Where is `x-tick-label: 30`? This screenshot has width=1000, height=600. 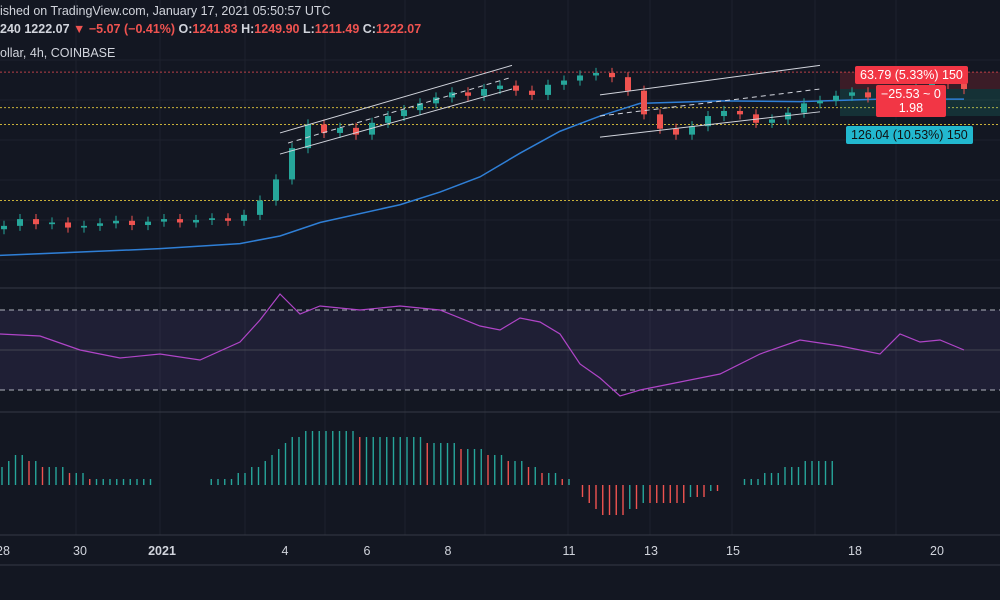 x-tick-label: 30 is located at coordinates (80, 551).